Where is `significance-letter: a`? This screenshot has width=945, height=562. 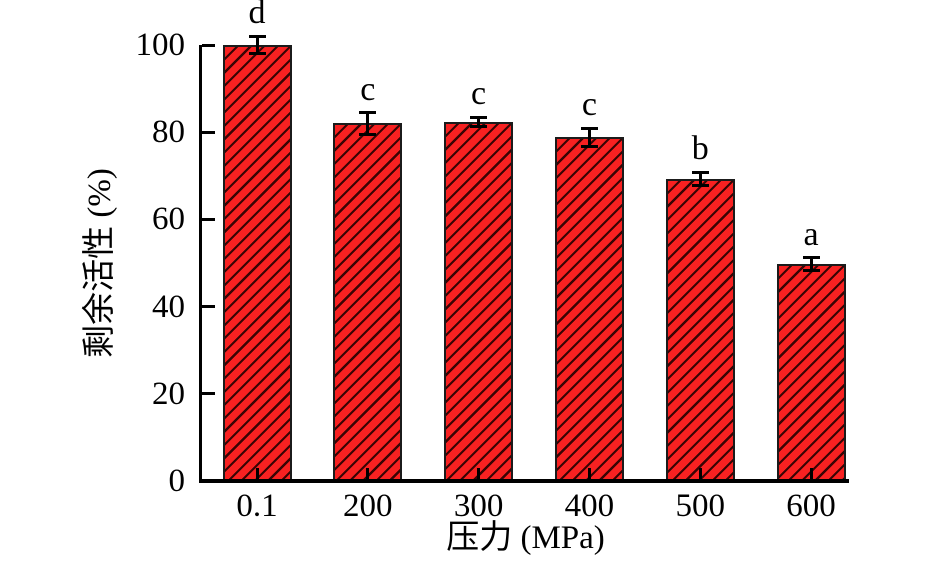
significance-letter: a is located at coordinates (811, 234).